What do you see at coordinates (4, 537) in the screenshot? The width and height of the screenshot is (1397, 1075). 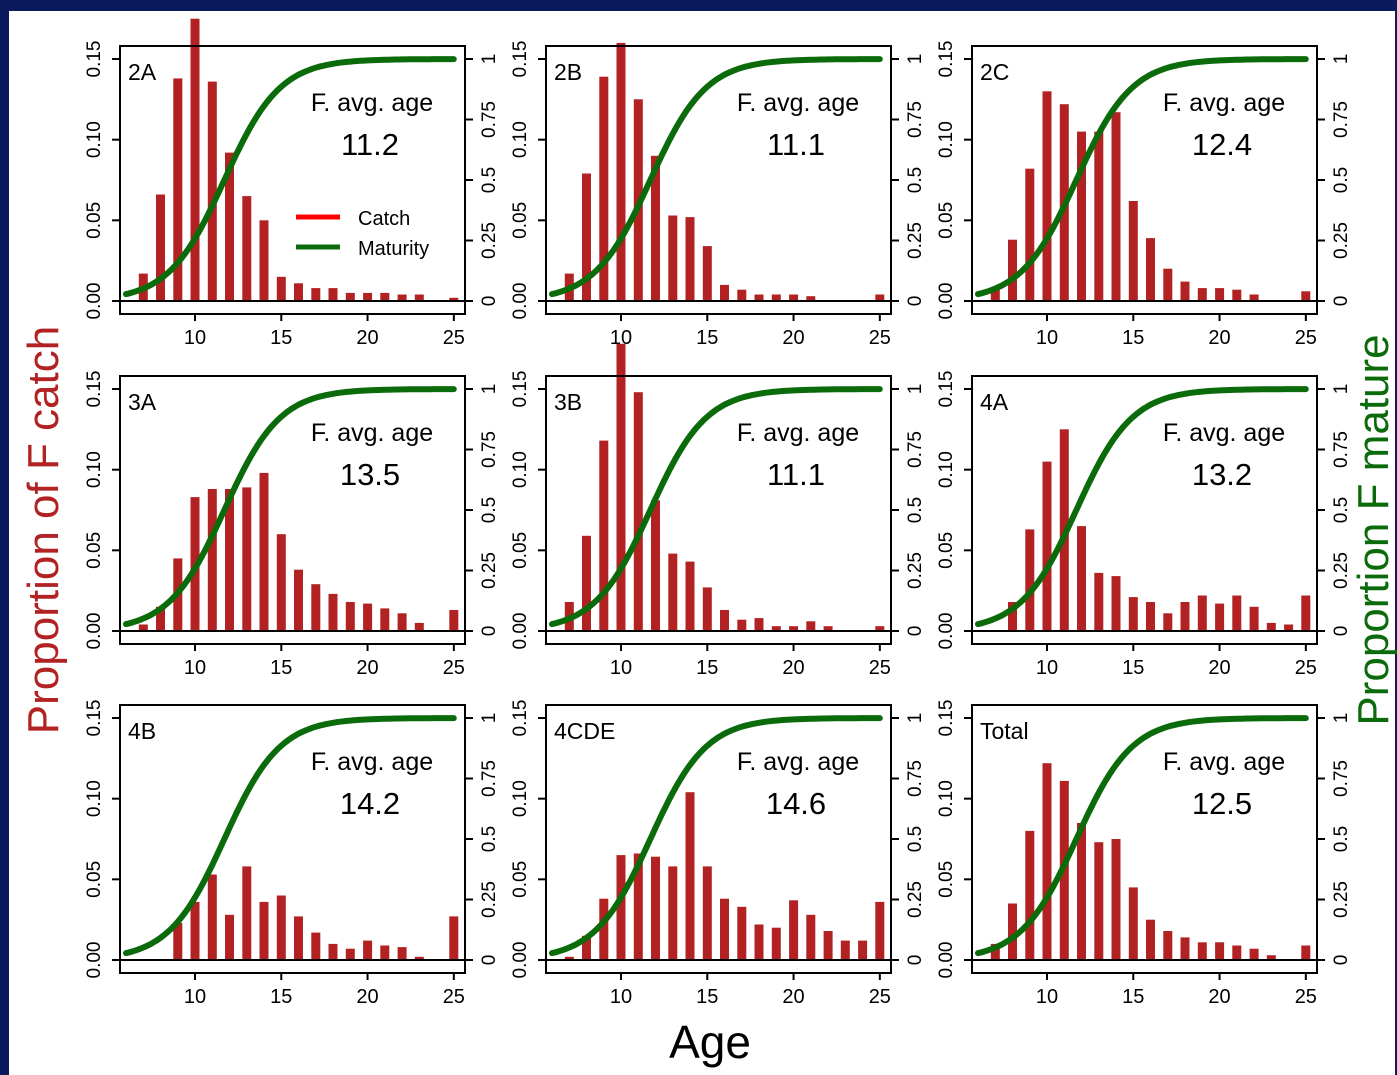 I see `slide-left-band` at bounding box center [4, 537].